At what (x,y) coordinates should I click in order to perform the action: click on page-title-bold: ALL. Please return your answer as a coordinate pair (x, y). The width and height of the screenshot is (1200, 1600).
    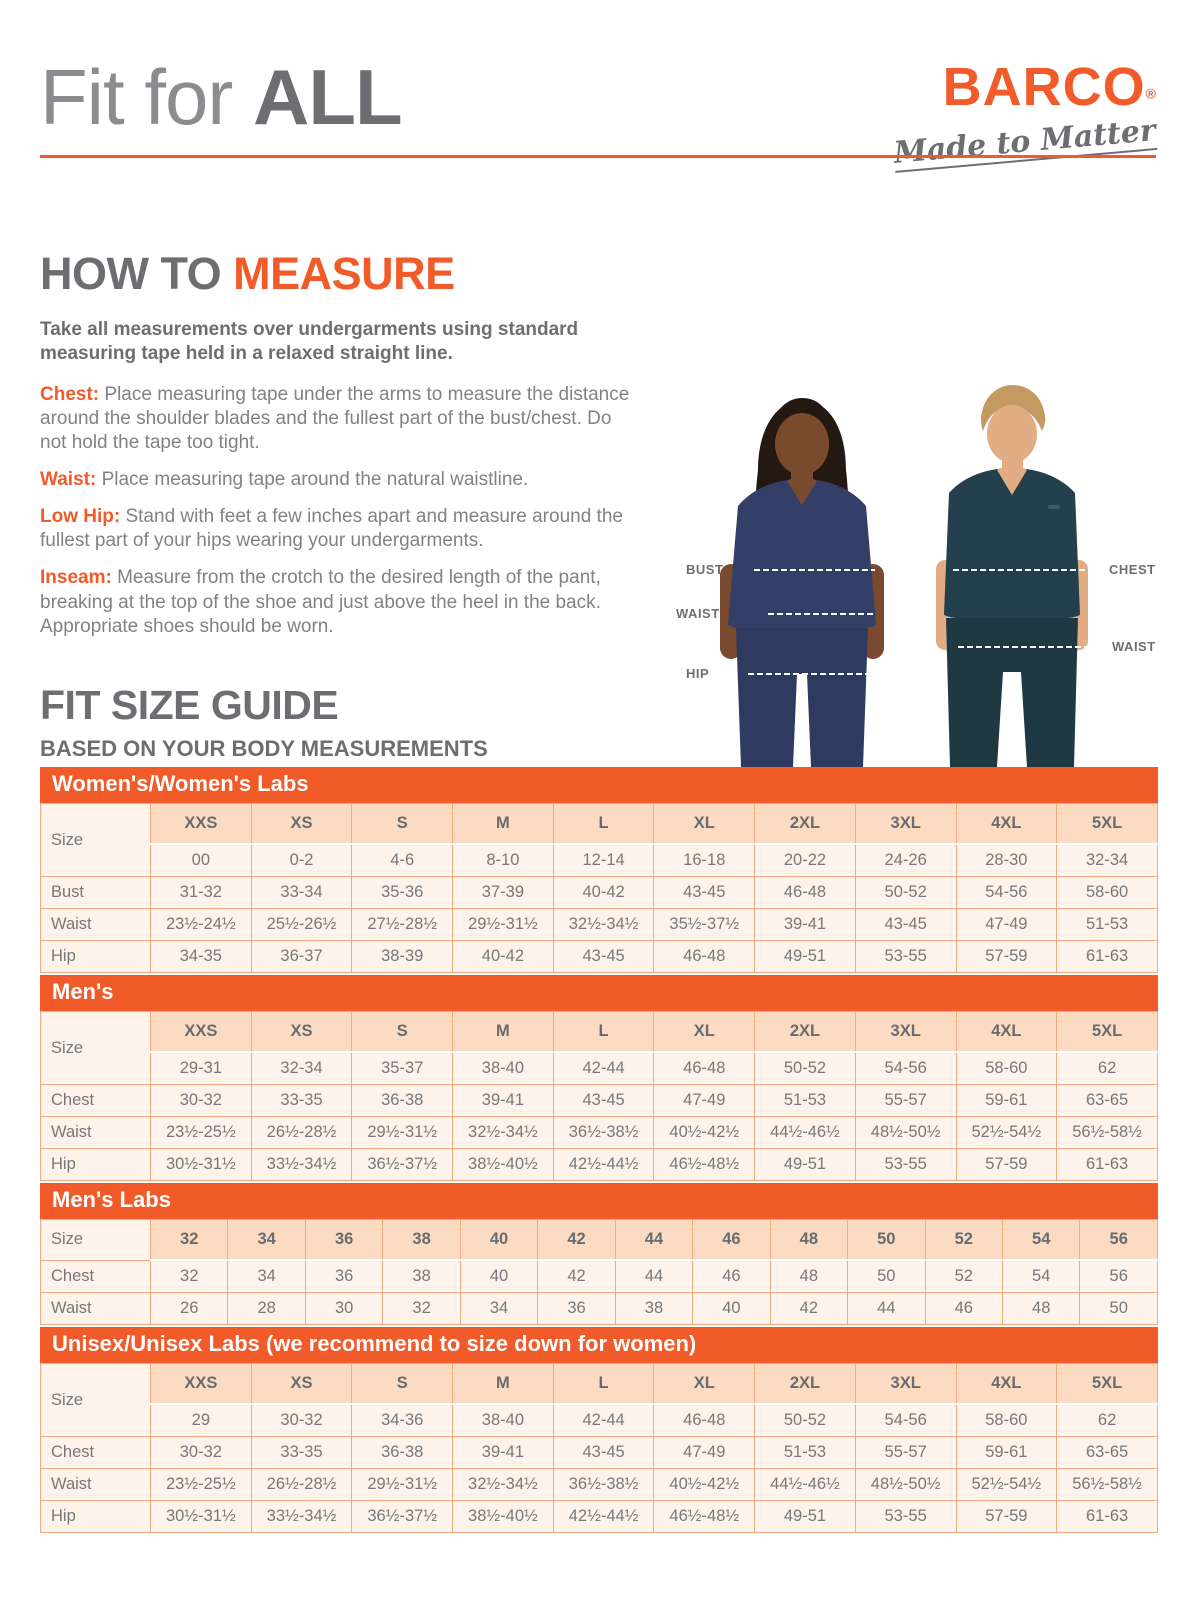
    Looking at the image, I should click on (328, 97).